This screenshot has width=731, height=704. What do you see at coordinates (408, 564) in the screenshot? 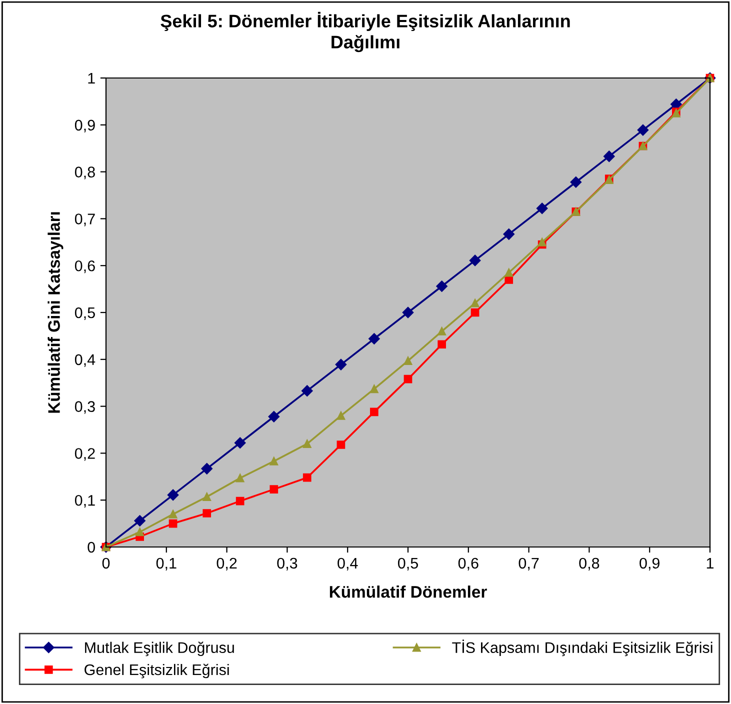
I see `x-tick-label: 0,5` at bounding box center [408, 564].